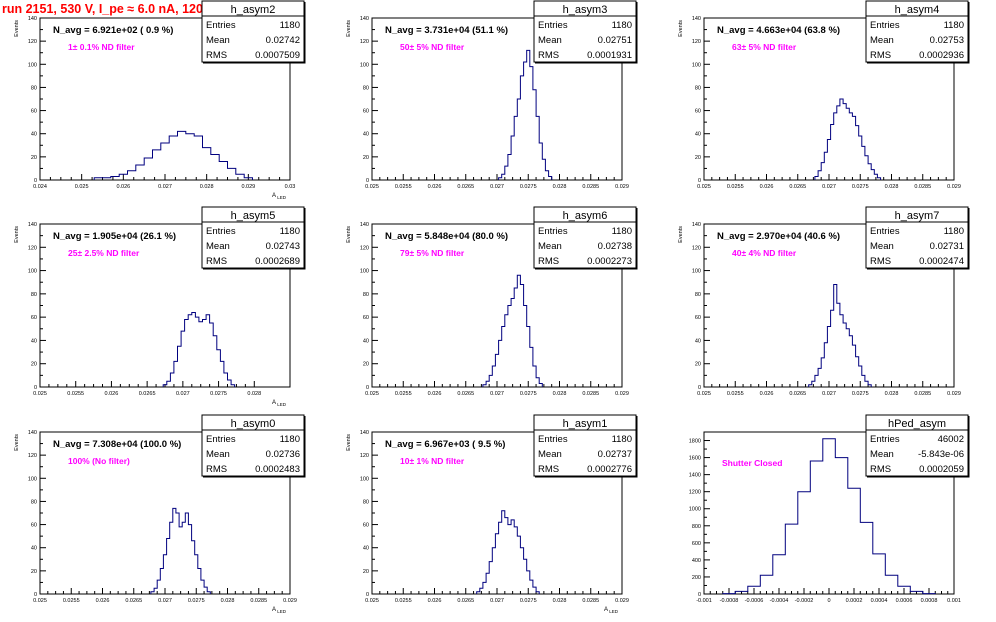 This screenshot has height=622, width=996. Describe the element at coordinates (253, 10) in the screenshot. I see `histogram-name: h_asym2` at that location.